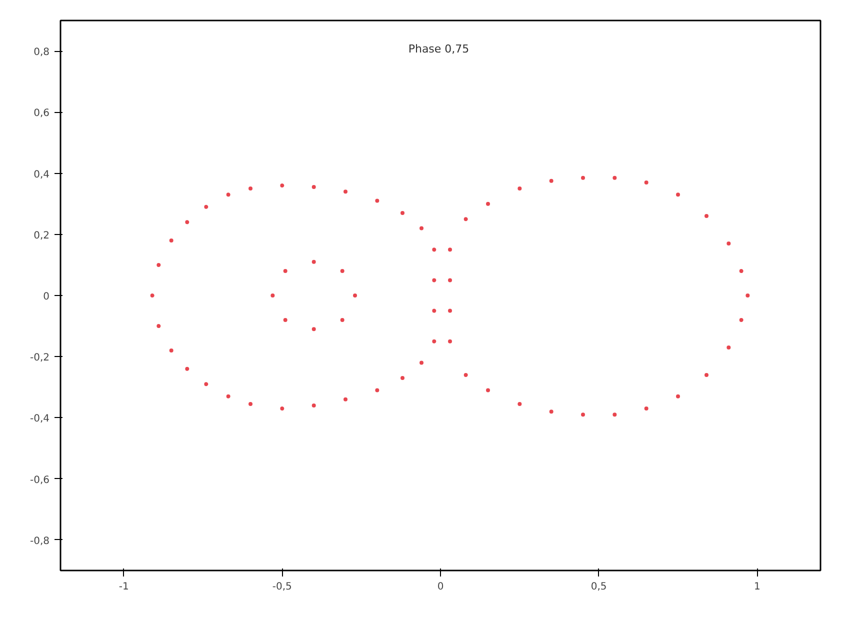  What do you see at coordinates (757, 587) in the screenshot?
I see `x-tick-label: 1` at bounding box center [757, 587].